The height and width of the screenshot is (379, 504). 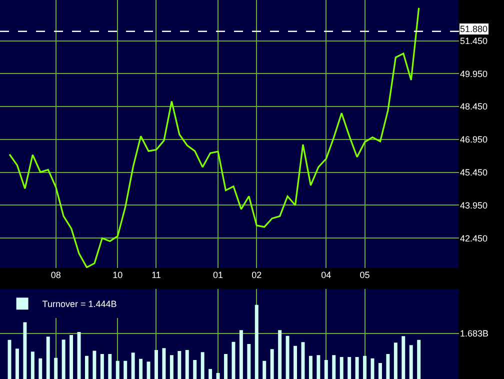 I want to click on x-tick-label: 08, so click(x=55, y=275).